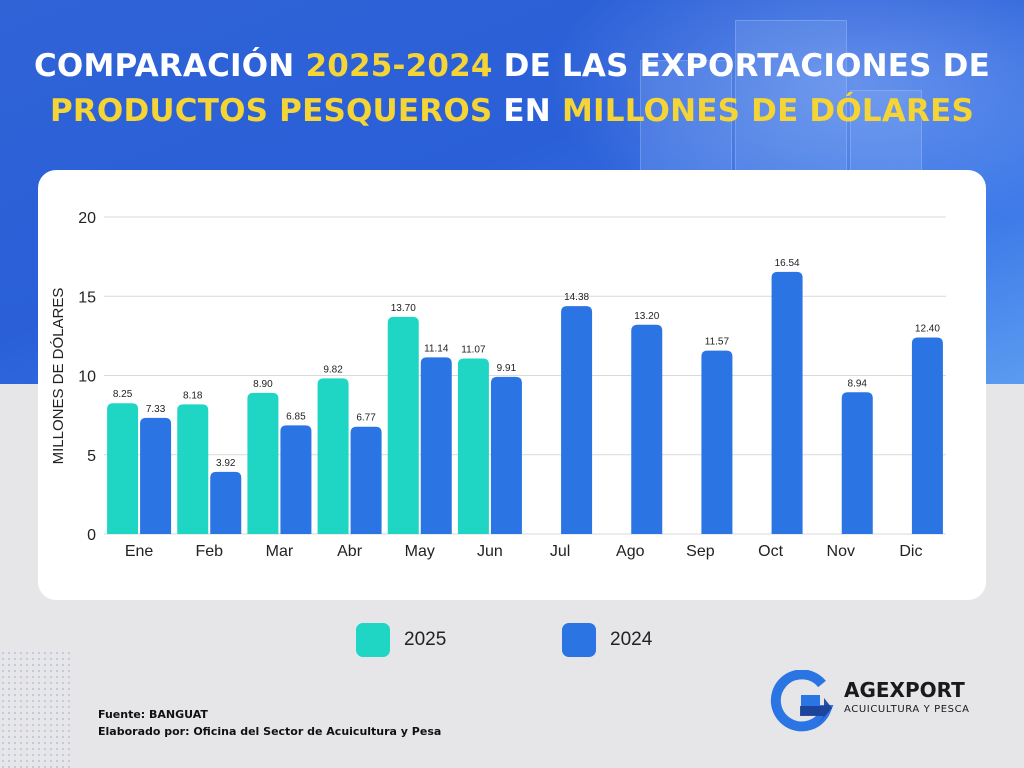 This screenshot has width=1024, height=768. Describe the element at coordinates (156, 409) in the screenshot. I see `data-label: 7.33` at that location.